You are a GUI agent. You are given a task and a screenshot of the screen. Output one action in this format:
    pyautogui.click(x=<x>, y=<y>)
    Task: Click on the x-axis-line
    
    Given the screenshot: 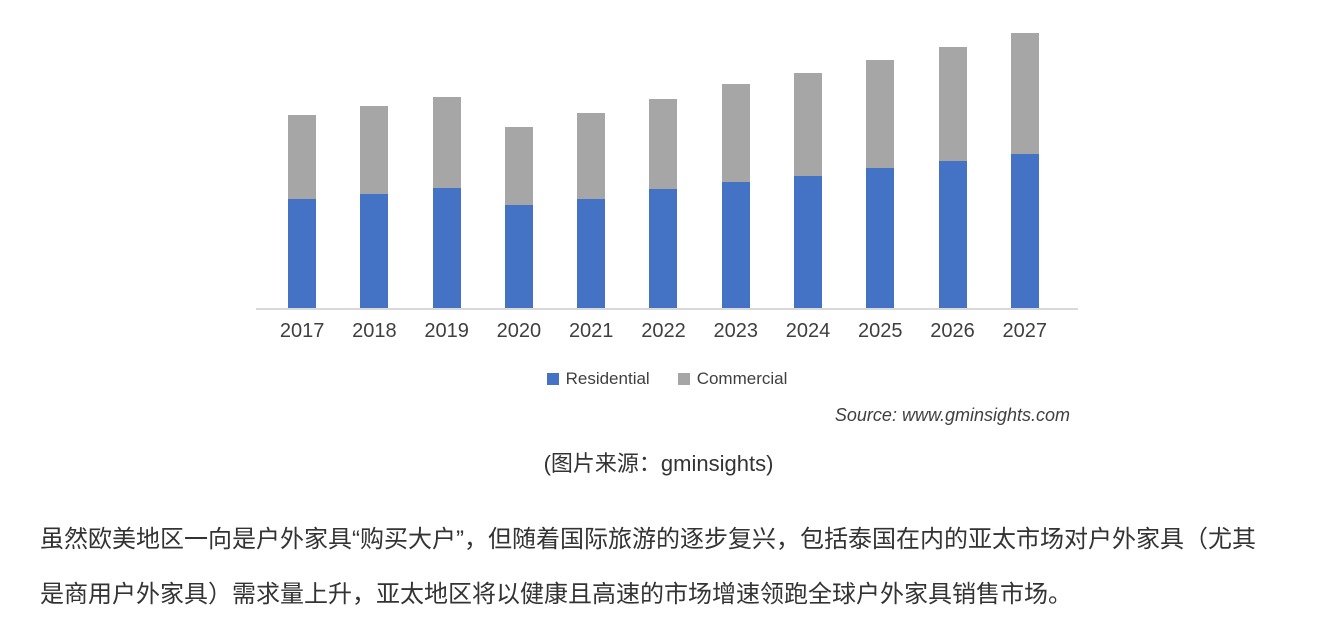 What is the action you would take?
    pyautogui.click(x=667, y=309)
    